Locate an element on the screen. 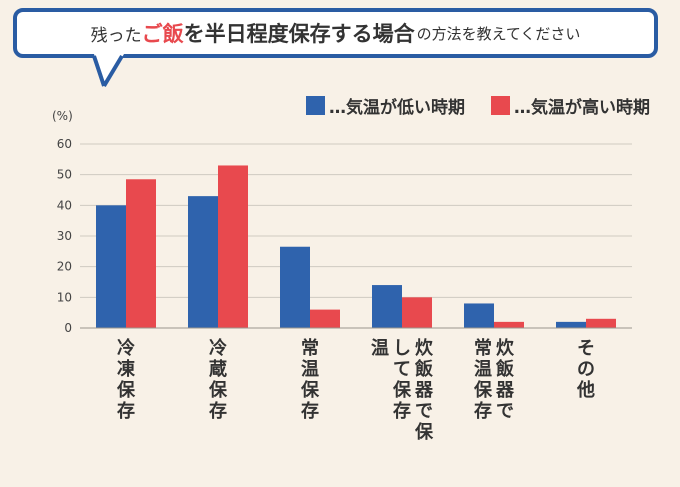  title-part-1: 残った is located at coordinates (116, 35).